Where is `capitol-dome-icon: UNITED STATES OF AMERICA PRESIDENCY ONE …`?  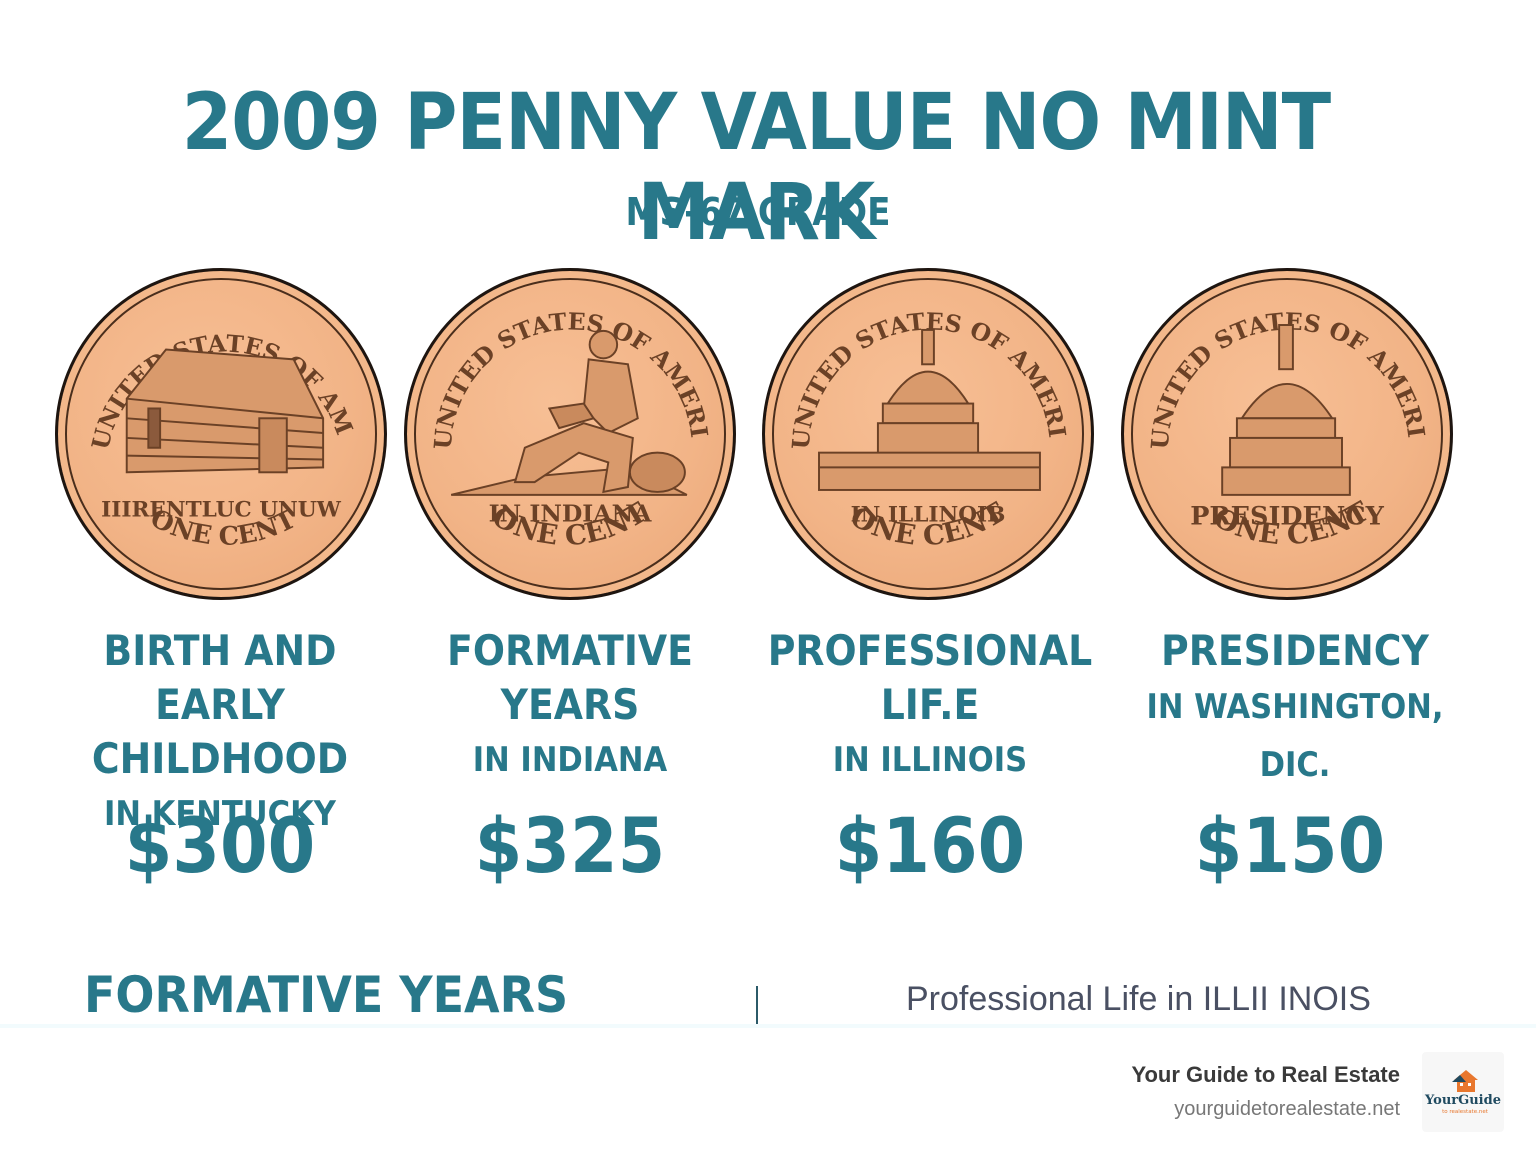
capitol-dome-icon: UNITED STATES OF AMERICA PRESIDENCY ONE … is located at coordinates (1277, 411).